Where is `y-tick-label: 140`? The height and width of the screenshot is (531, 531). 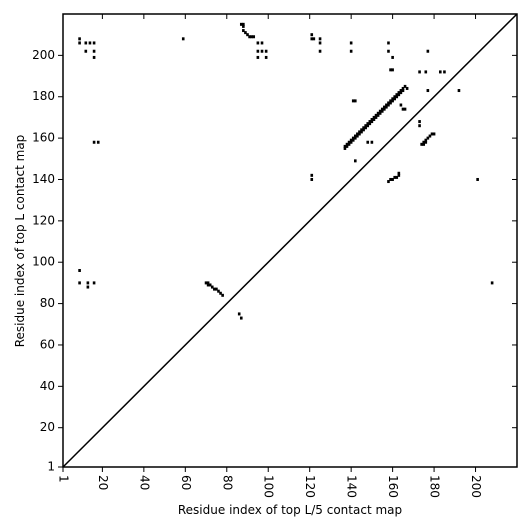 y-tick-label: 140 is located at coordinates (43, 179).